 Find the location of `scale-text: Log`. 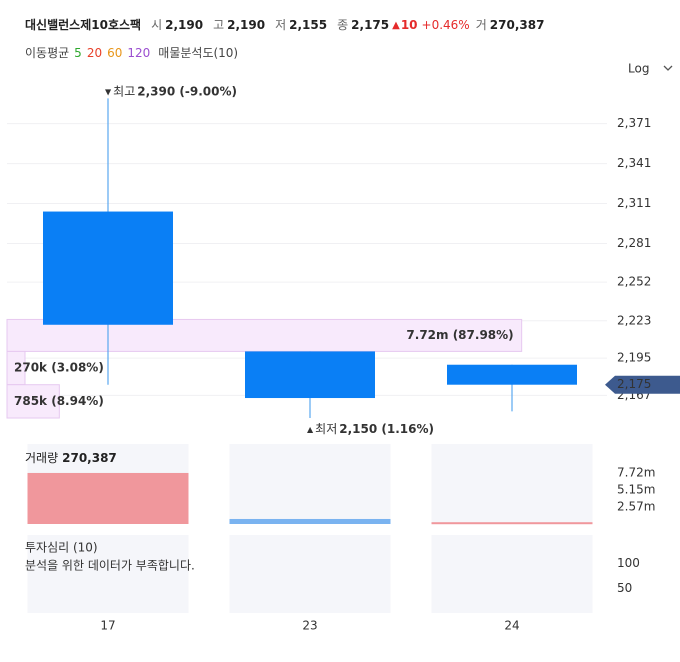

scale-text: Log is located at coordinates (638, 69).